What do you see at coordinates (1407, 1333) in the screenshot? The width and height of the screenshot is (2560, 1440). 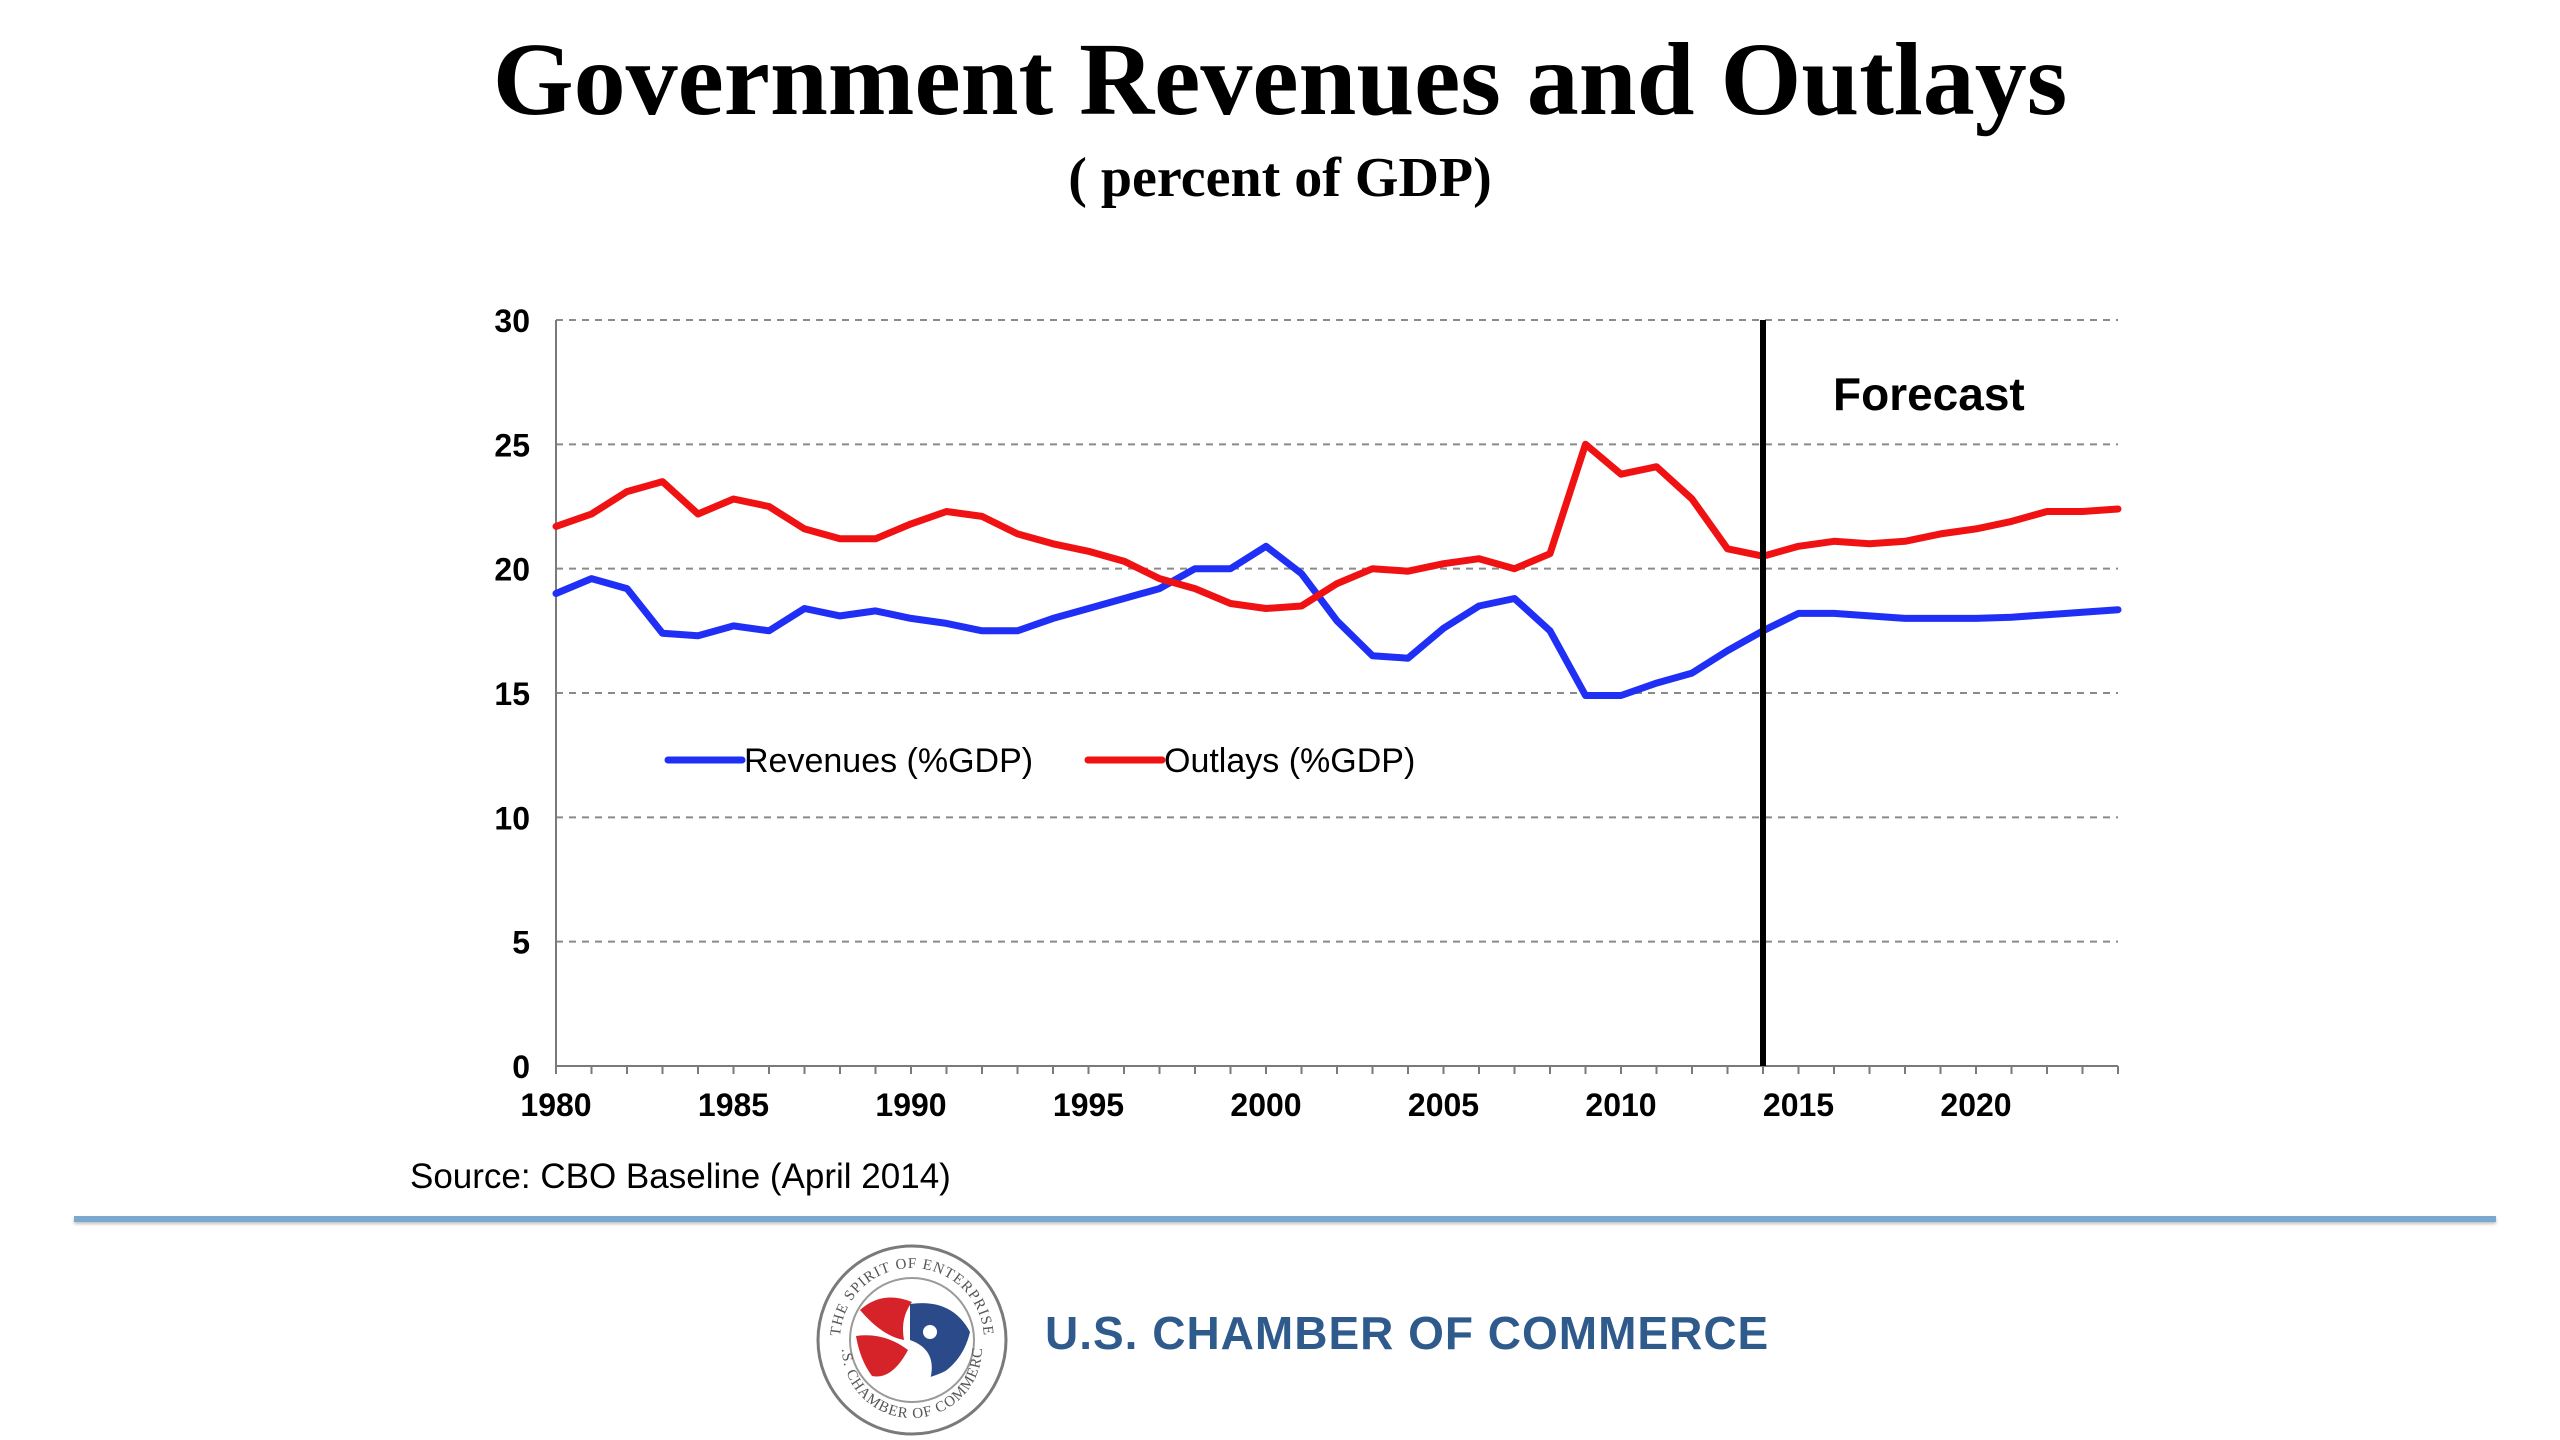 I see `organization-name: U.S. CHAMBER OF COMMERCE` at bounding box center [1407, 1333].